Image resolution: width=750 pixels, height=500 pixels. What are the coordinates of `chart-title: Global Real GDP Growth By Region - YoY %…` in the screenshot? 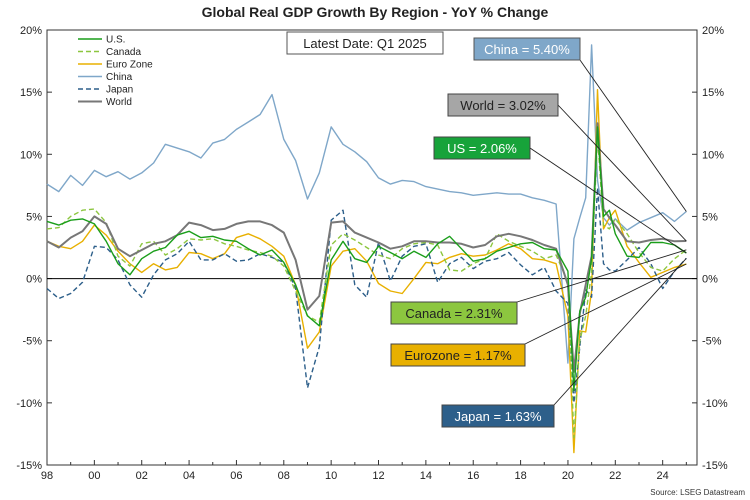 It's located at (375, 12).